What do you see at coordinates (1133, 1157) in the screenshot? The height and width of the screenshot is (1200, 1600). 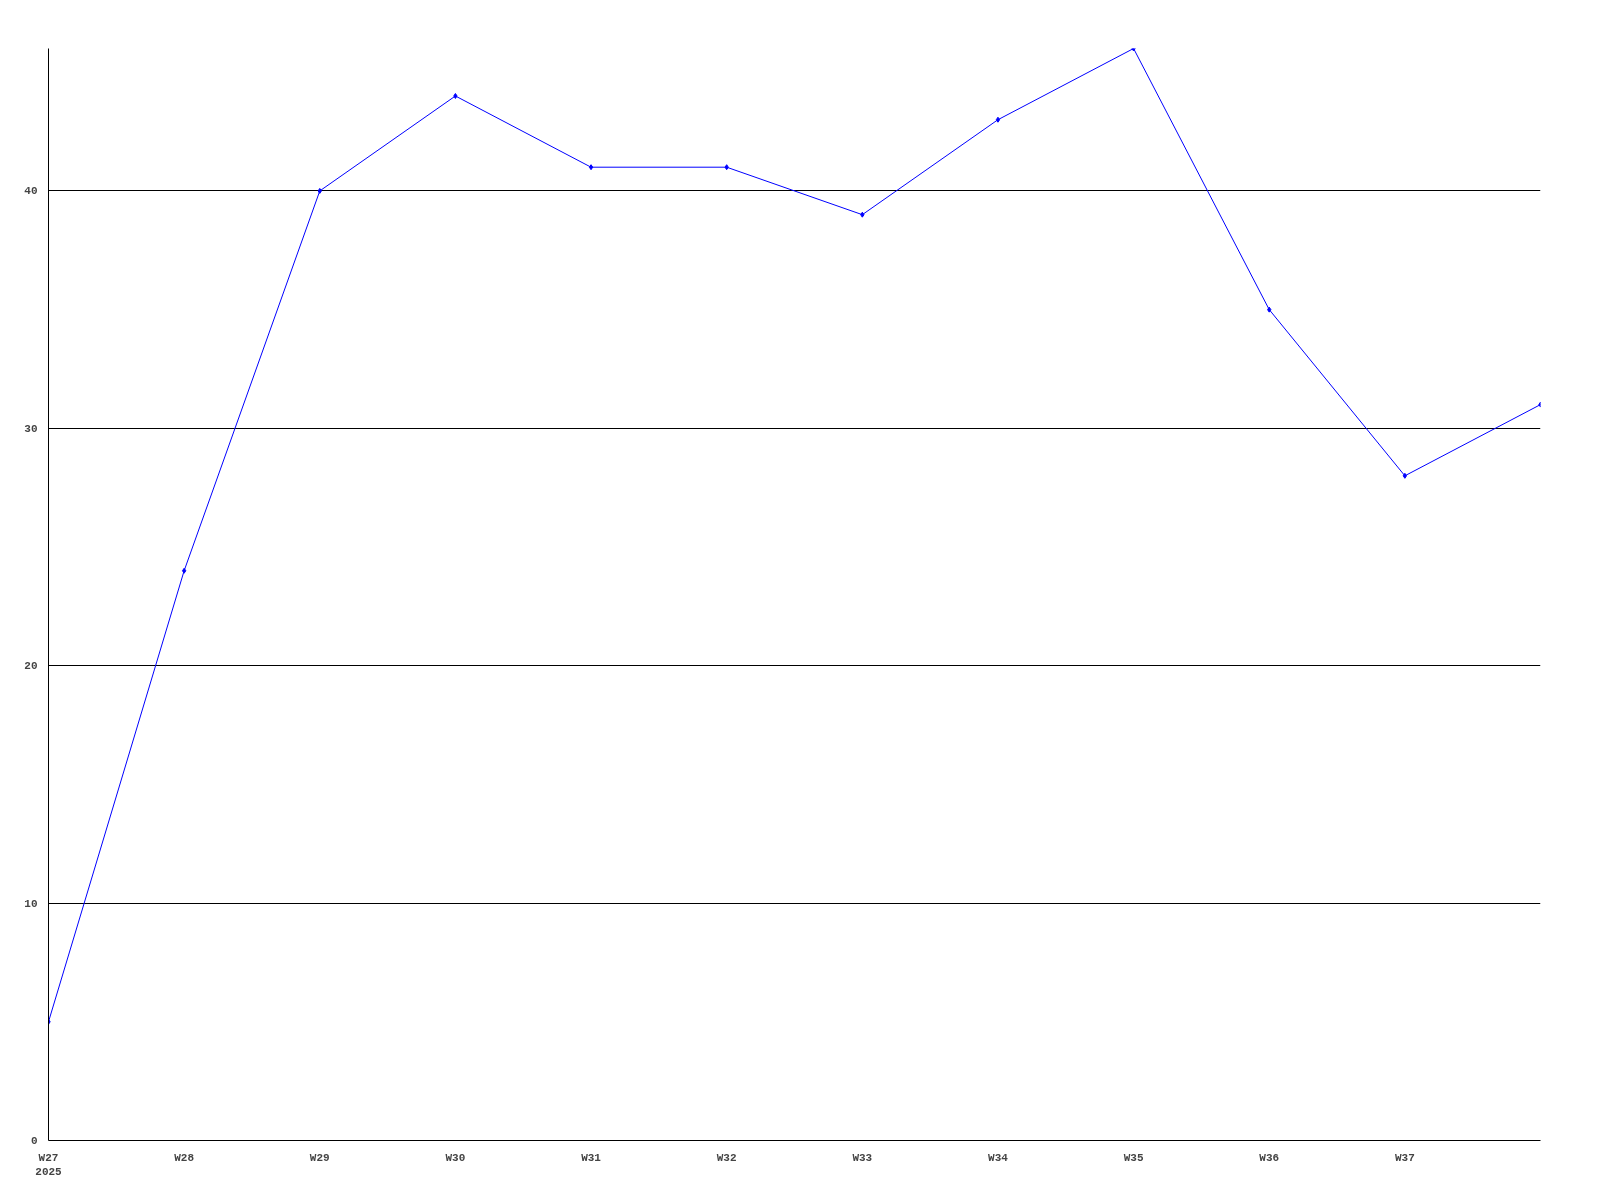 I see `x-tick-label: W35` at bounding box center [1133, 1157].